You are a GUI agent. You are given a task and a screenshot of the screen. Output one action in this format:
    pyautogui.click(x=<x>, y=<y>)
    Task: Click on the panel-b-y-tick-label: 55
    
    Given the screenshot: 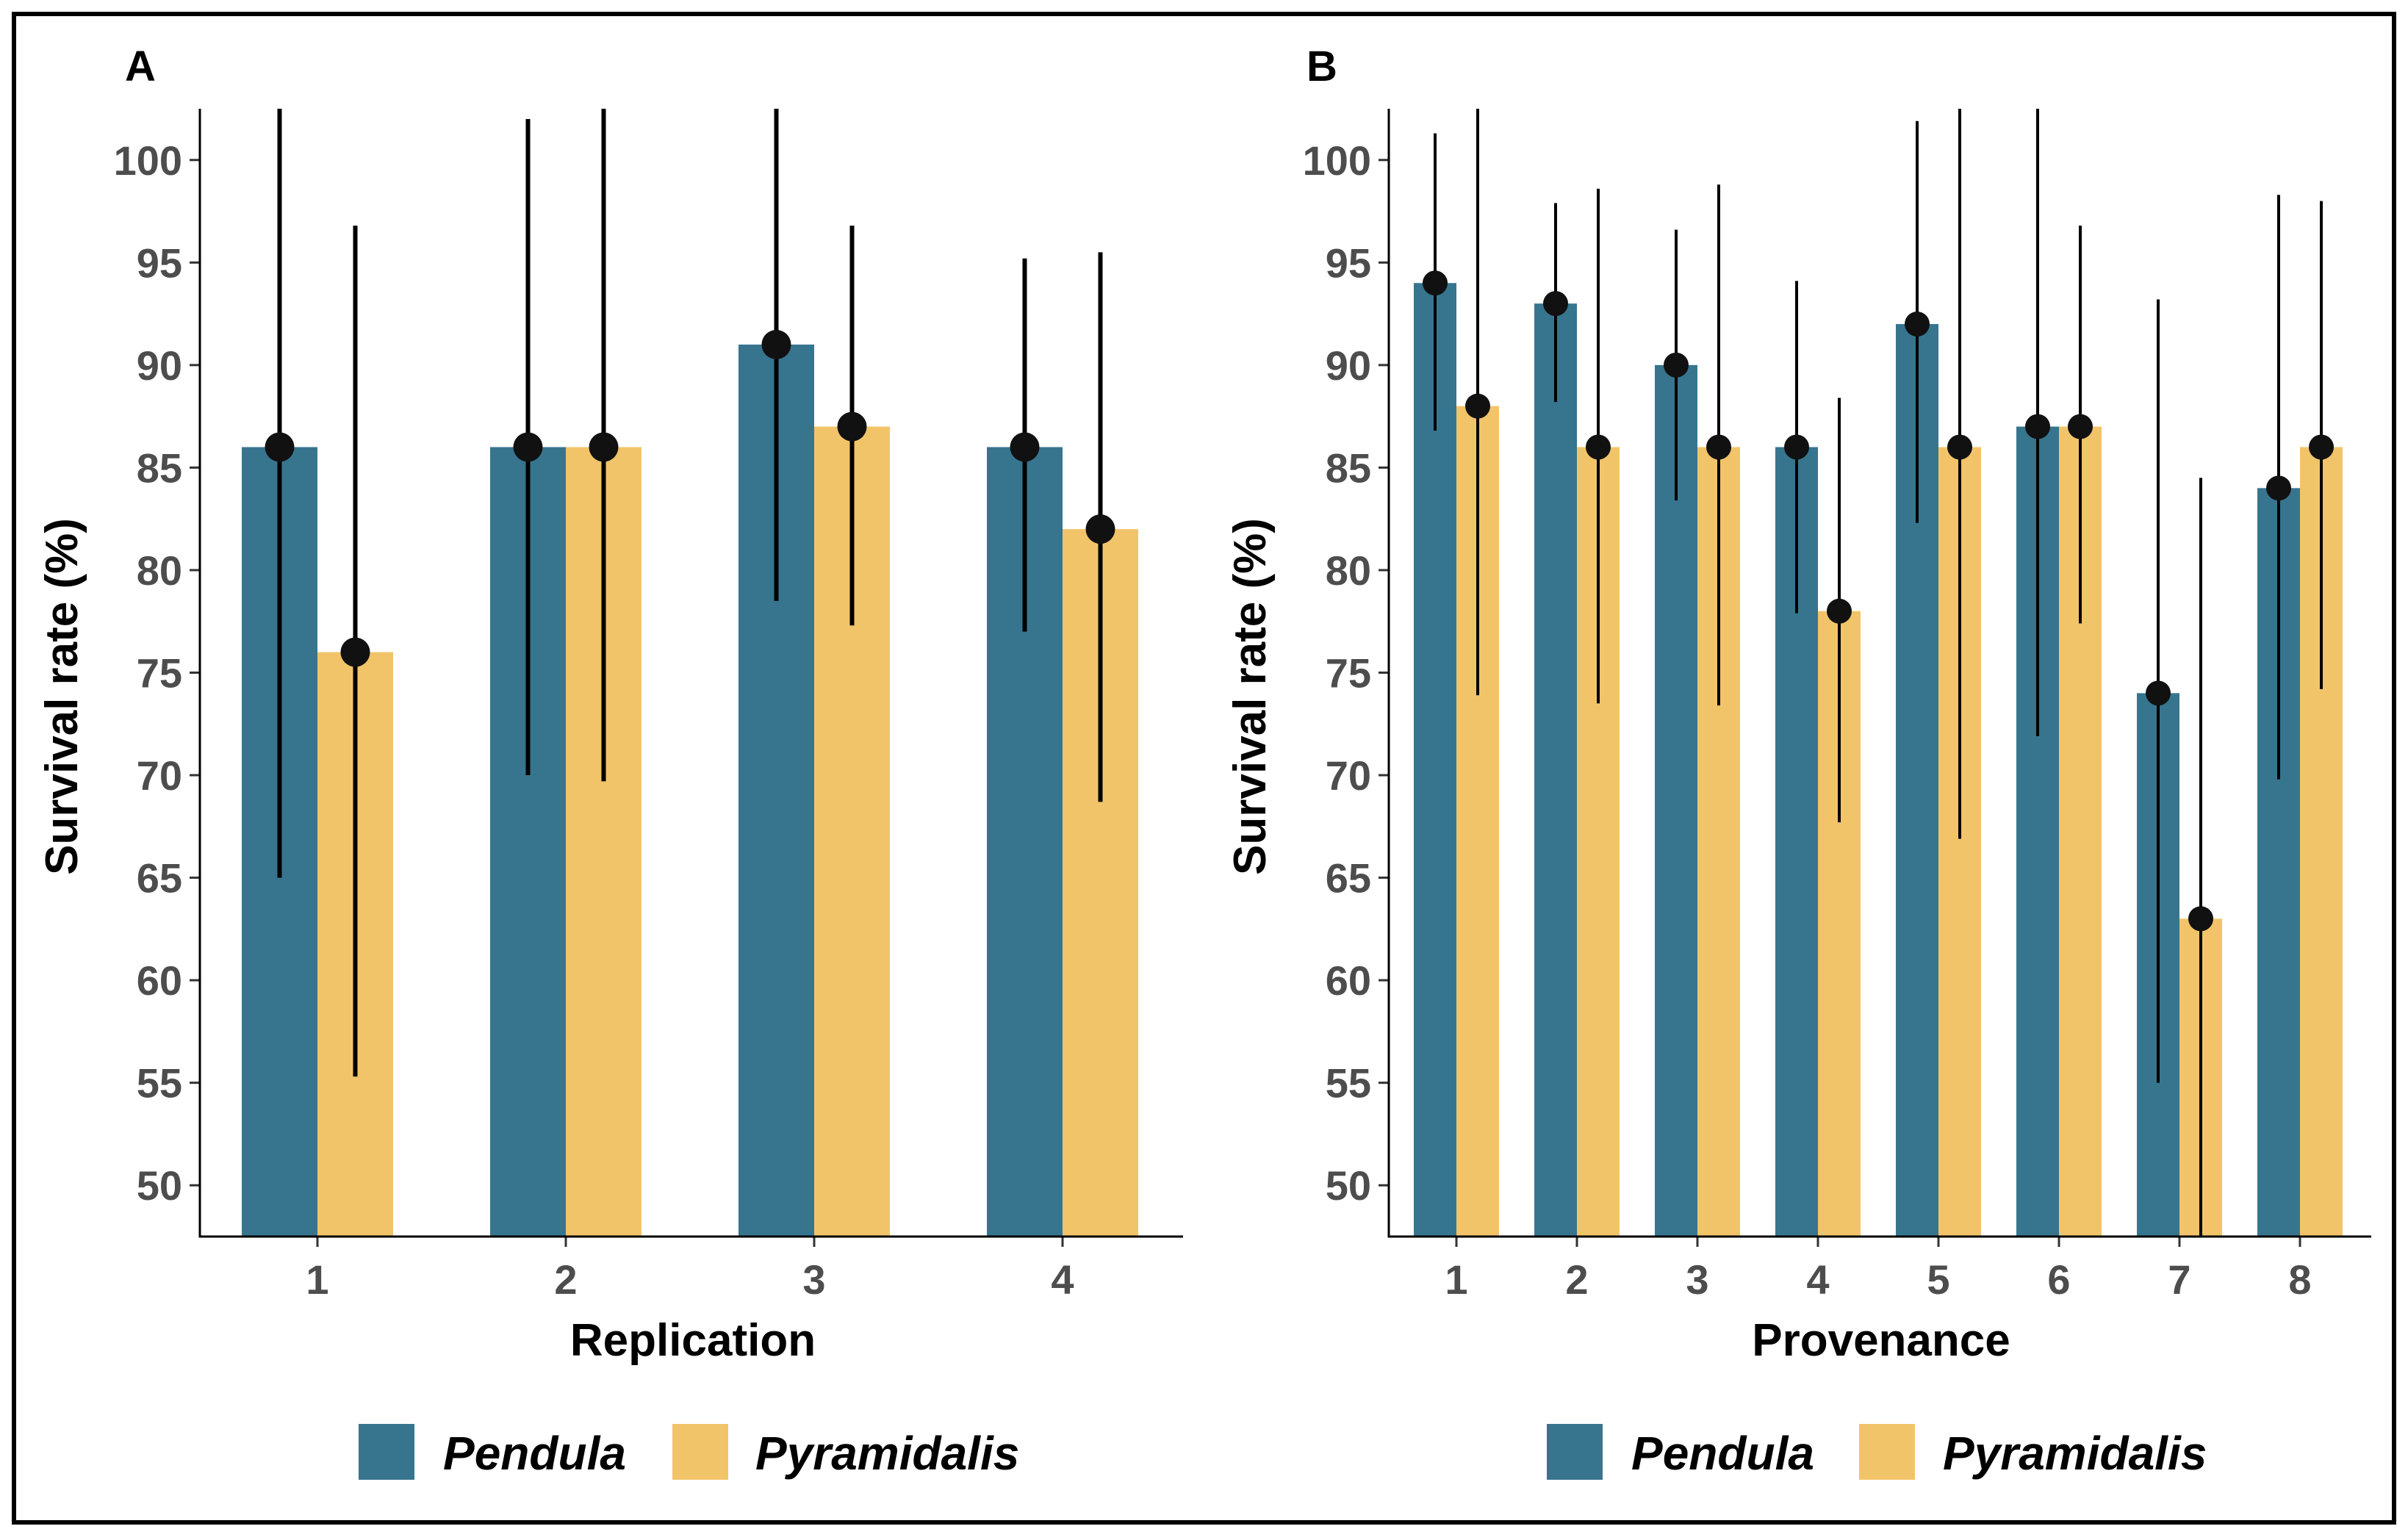 What is the action you would take?
    pyautogui.click(x=1348, y=1083)
    